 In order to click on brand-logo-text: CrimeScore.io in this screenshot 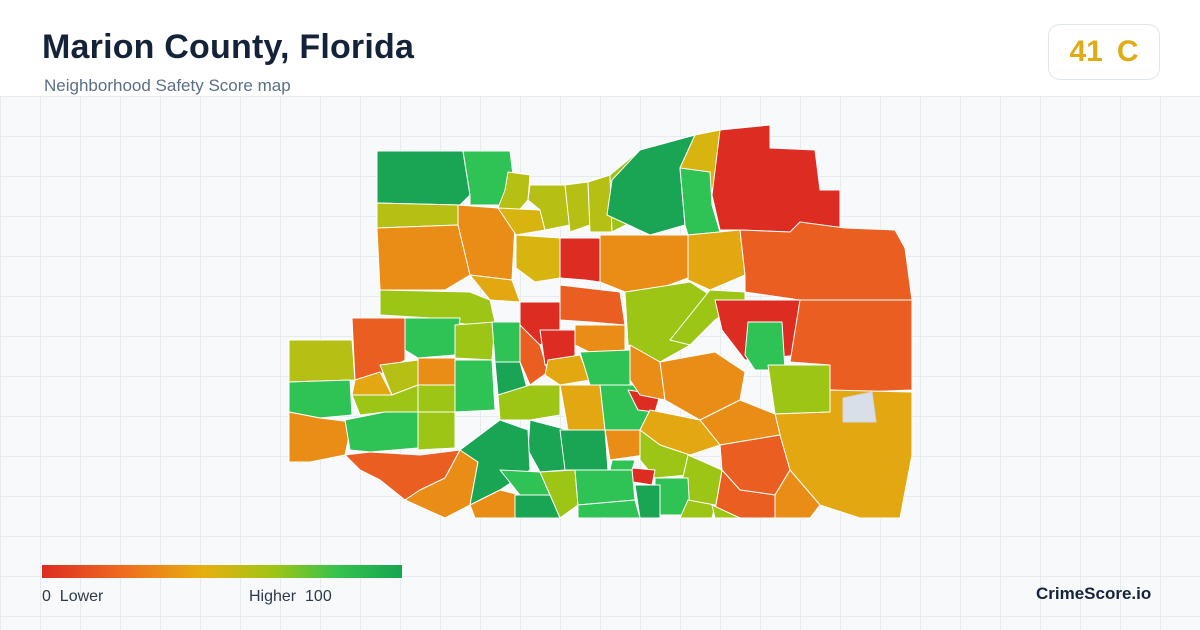, I will do `click(1094, 593)`.